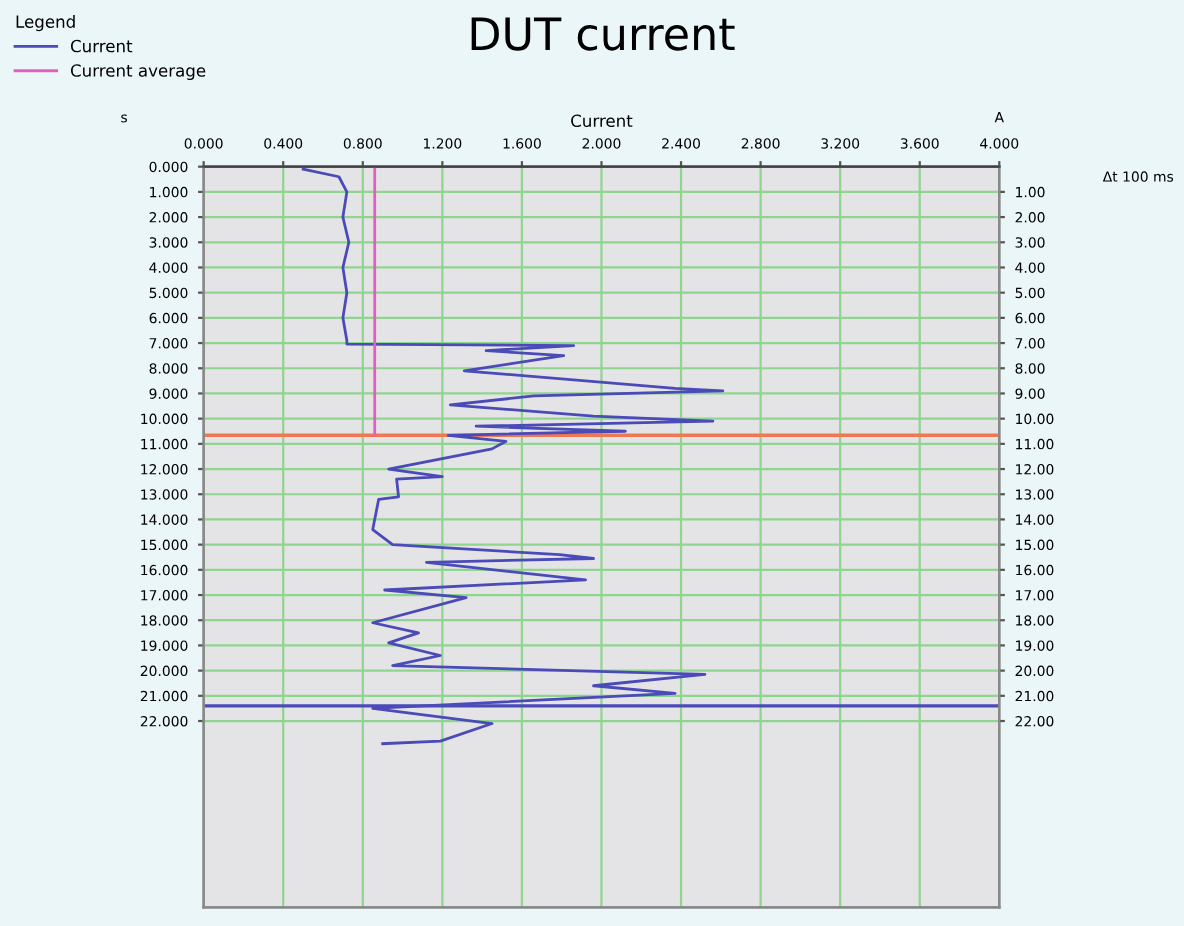  What do you see at coordinates (138, 72) in the screenshot?
I see `legend-label: Current average` at bounding box center [138, 72].